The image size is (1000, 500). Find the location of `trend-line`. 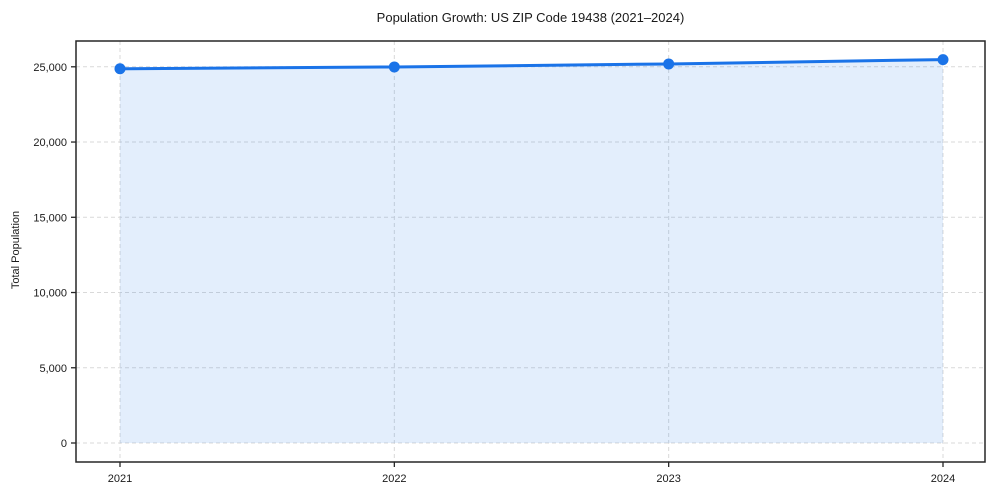

trend-line is located at coordinates (531, 64).